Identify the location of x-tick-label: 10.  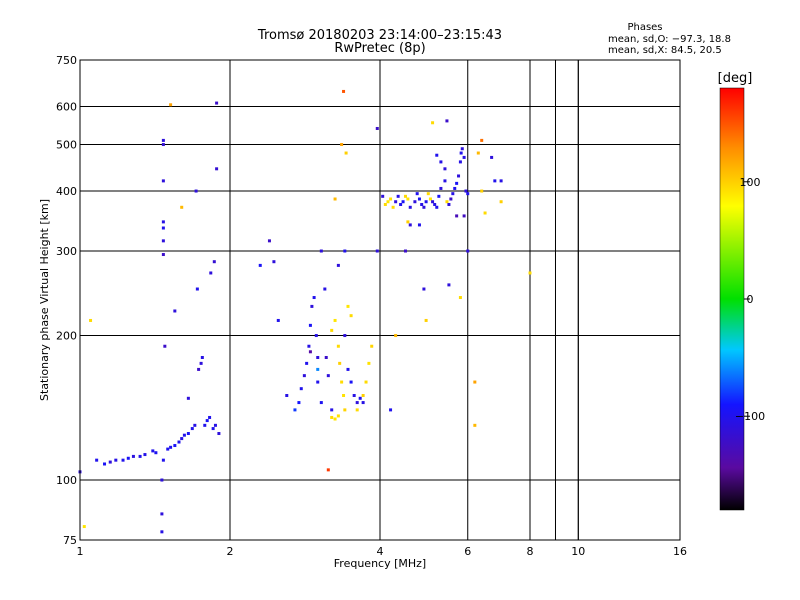
(578, 551).